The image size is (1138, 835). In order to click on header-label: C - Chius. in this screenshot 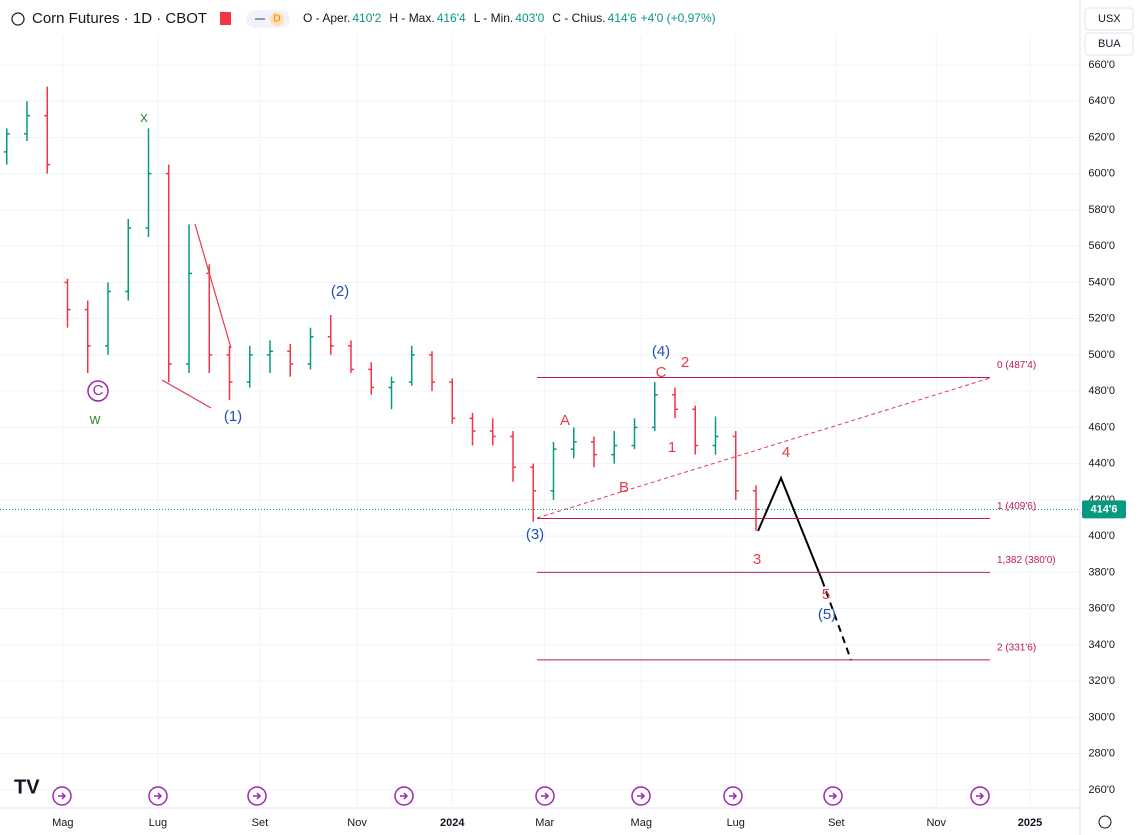, I will do `click(578, 18)`.